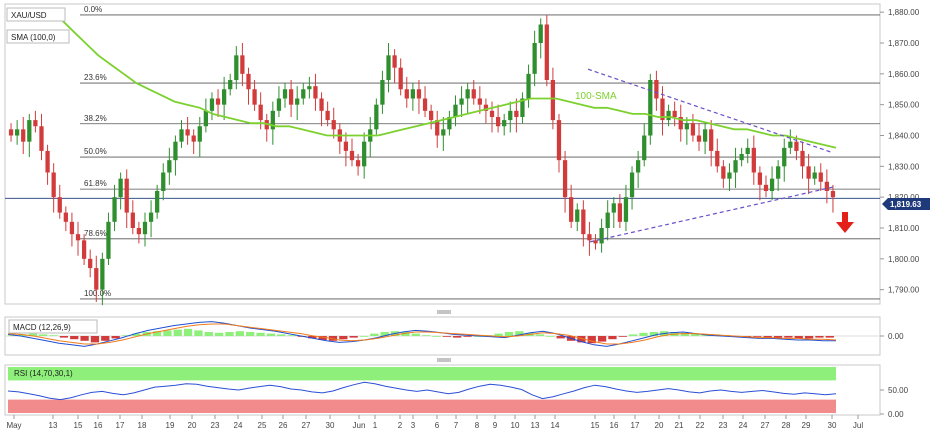  What do you see at coordinates (713, 214) in the screenshot?
I see `support-trendline` at bounding box center [713, 214].